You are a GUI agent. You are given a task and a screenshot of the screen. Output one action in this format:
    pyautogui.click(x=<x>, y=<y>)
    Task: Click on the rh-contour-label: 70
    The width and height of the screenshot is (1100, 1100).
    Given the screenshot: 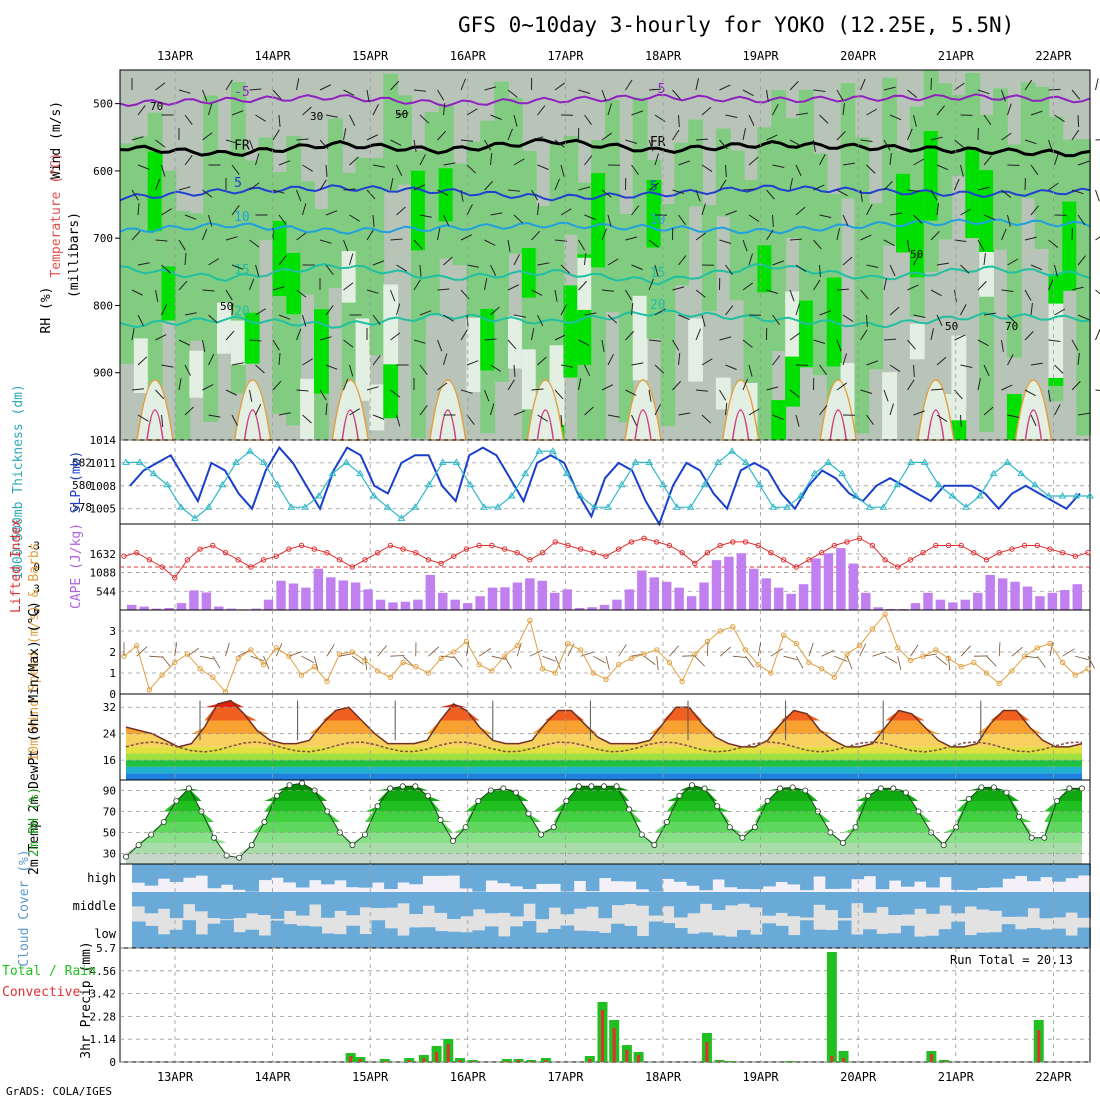 What is the action you would take?
    pyautogui.click(x=156, y=106)
    